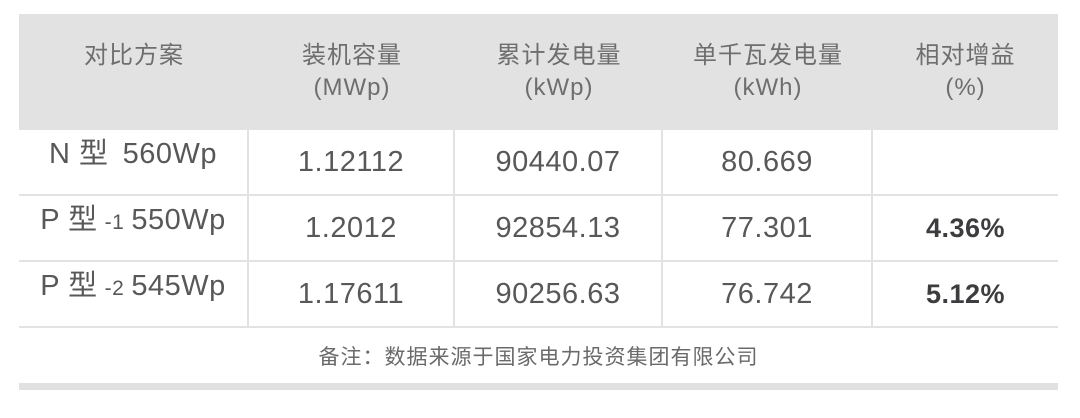 The width and height of the screenshot is (1080, 418). I want to click on header-unit: (kWh), so click(768, 87).